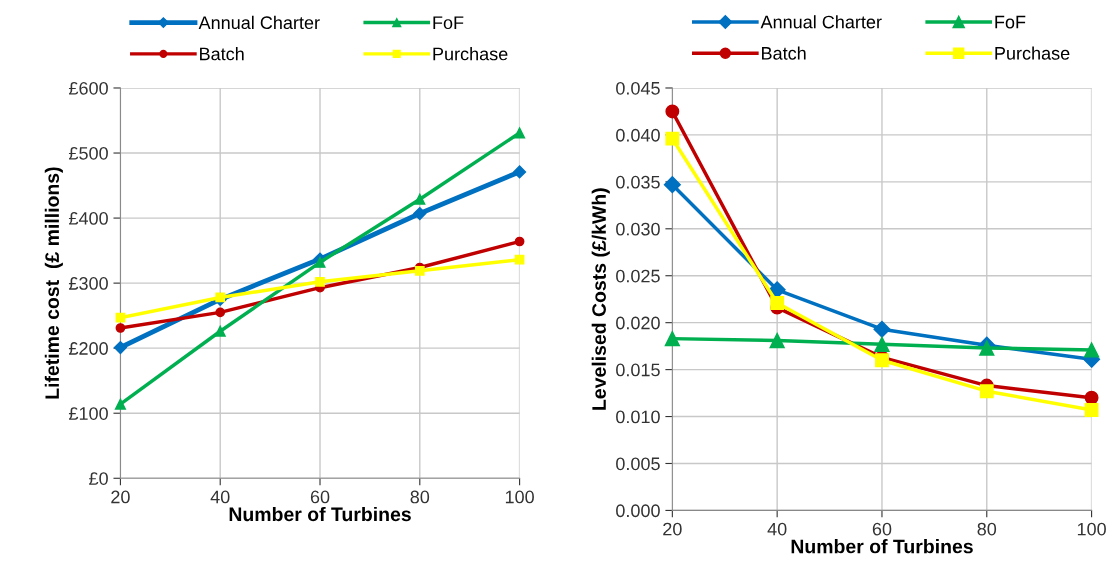  Describe the element at coordinates (88, 283) in the screenshot. I see `y-tick-label: £300` at that location.